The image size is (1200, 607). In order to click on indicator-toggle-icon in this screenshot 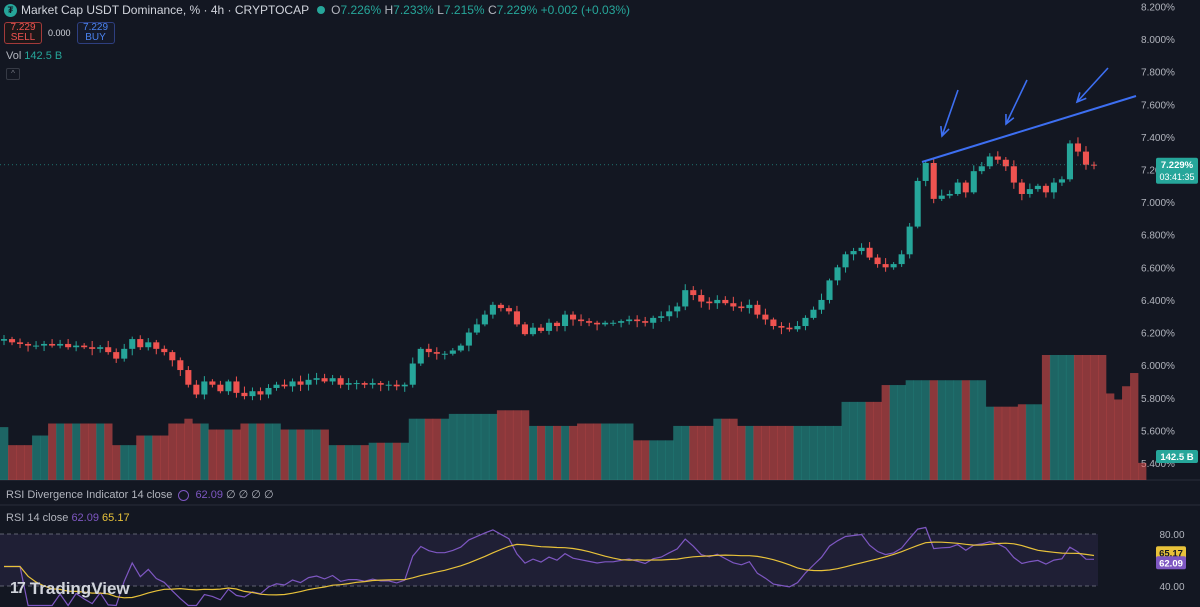, I will do `click(184, 495)`.